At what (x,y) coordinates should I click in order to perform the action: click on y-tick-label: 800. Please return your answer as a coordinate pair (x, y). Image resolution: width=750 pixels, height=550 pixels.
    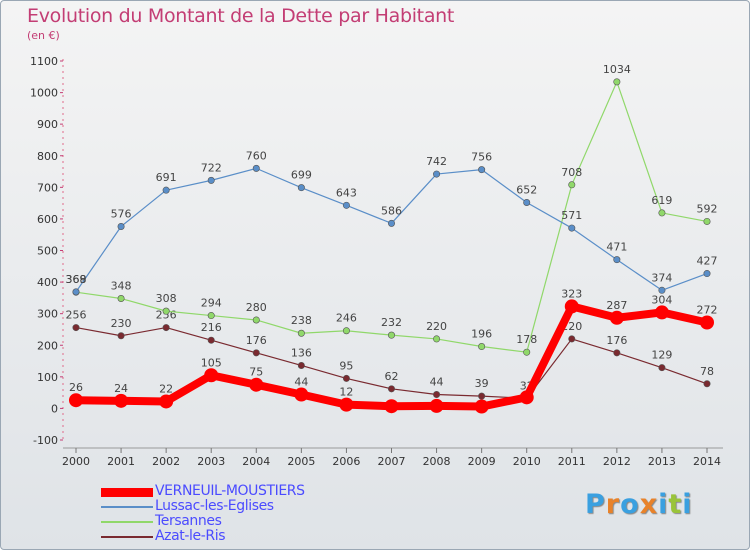
    Looking at the image, I should click on (47, 156).